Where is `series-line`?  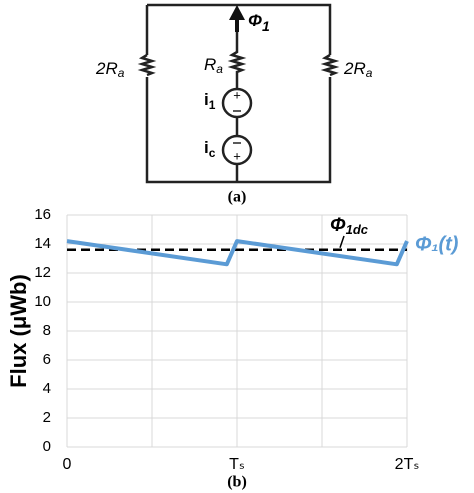
series-line is located at coordinates (237, 253).